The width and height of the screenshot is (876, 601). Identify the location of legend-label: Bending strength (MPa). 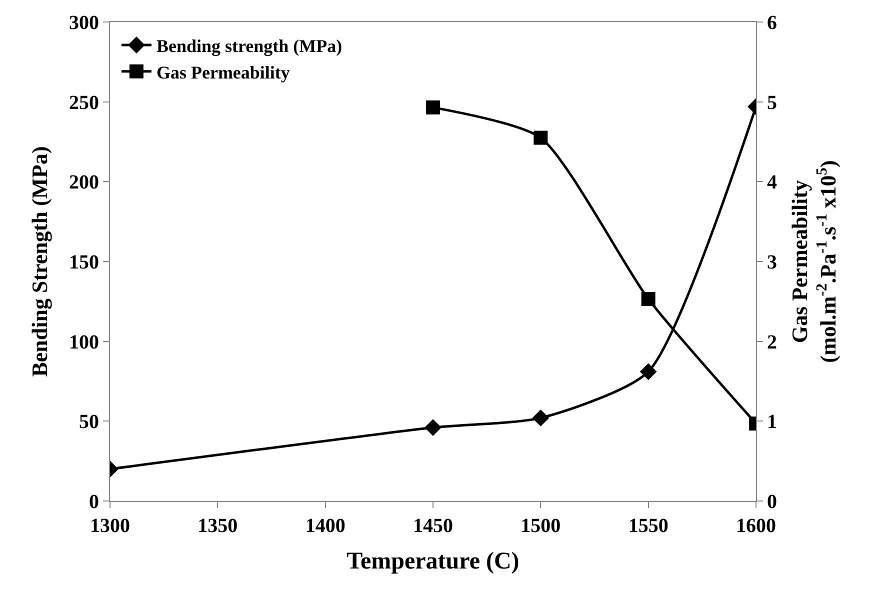
(249, 46).